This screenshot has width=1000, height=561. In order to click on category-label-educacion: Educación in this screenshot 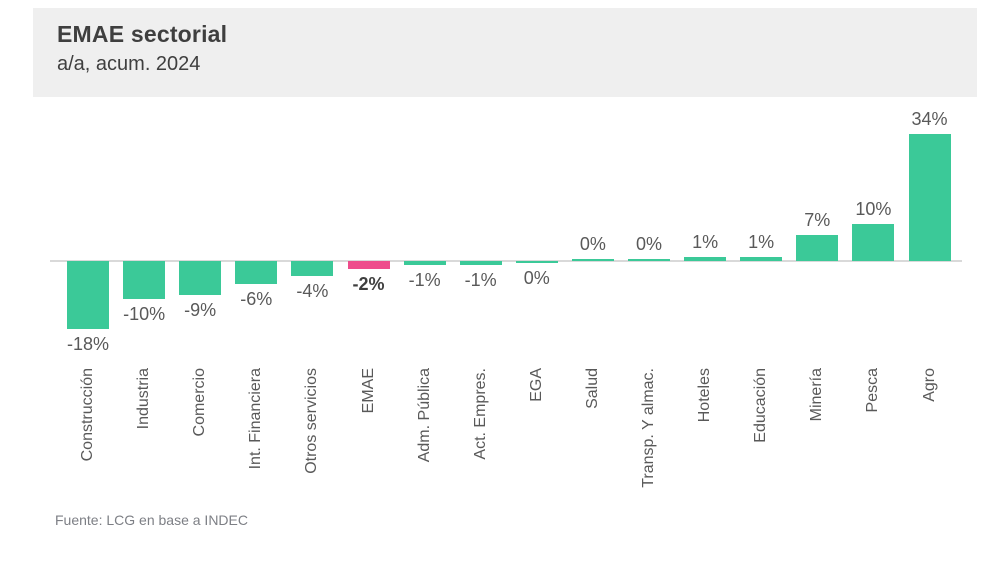, I will do `click(761, 405)`.